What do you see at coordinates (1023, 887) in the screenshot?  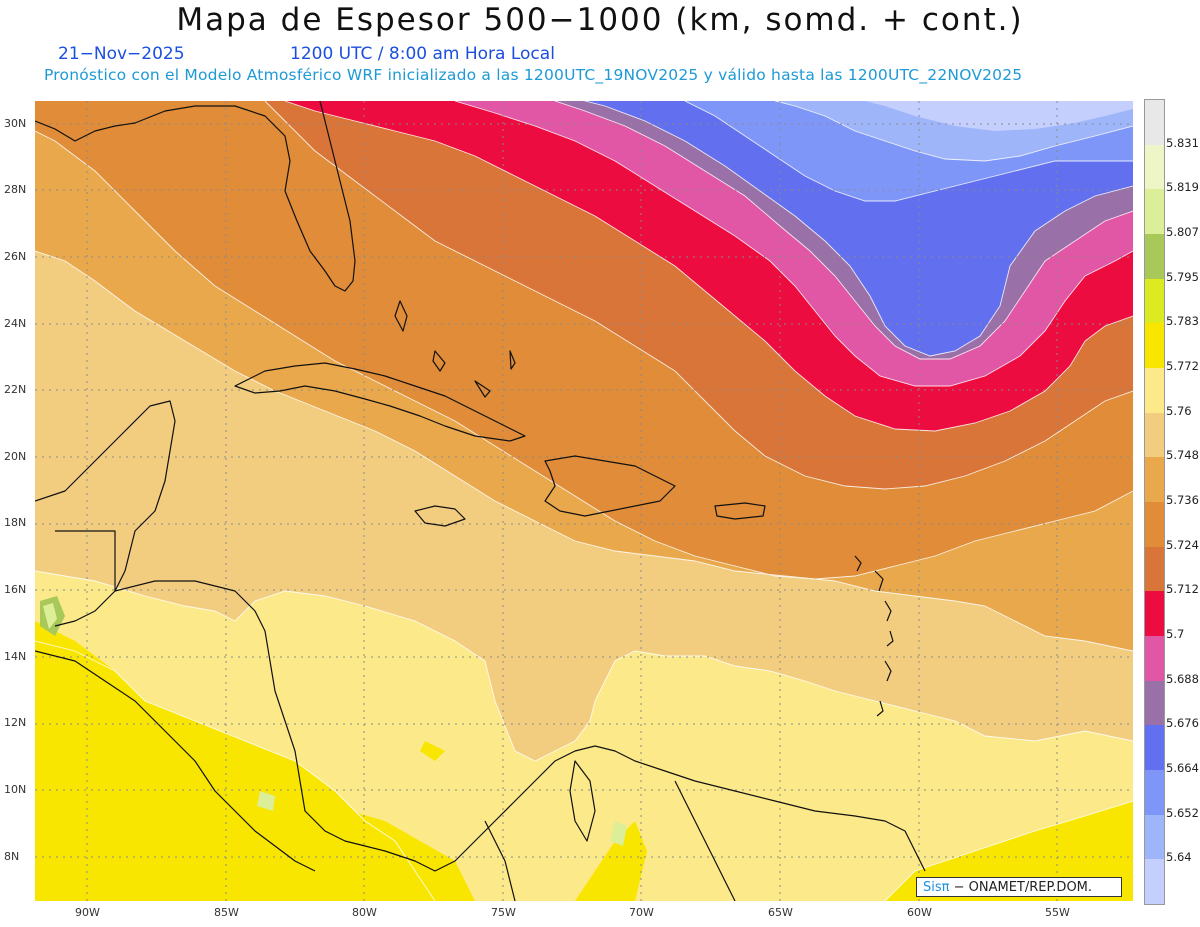 I see `credit-text: − ONAMET/REP.DOM.` at bounding box center [1023, 887].